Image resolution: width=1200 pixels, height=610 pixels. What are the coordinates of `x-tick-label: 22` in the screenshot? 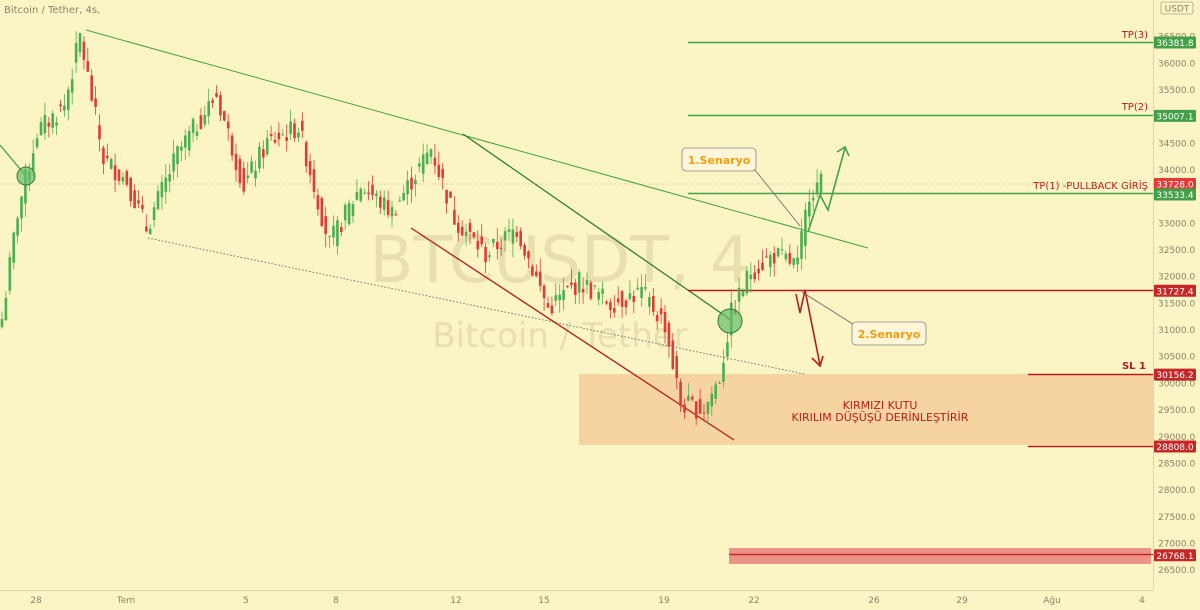 It's located at (753, 601).